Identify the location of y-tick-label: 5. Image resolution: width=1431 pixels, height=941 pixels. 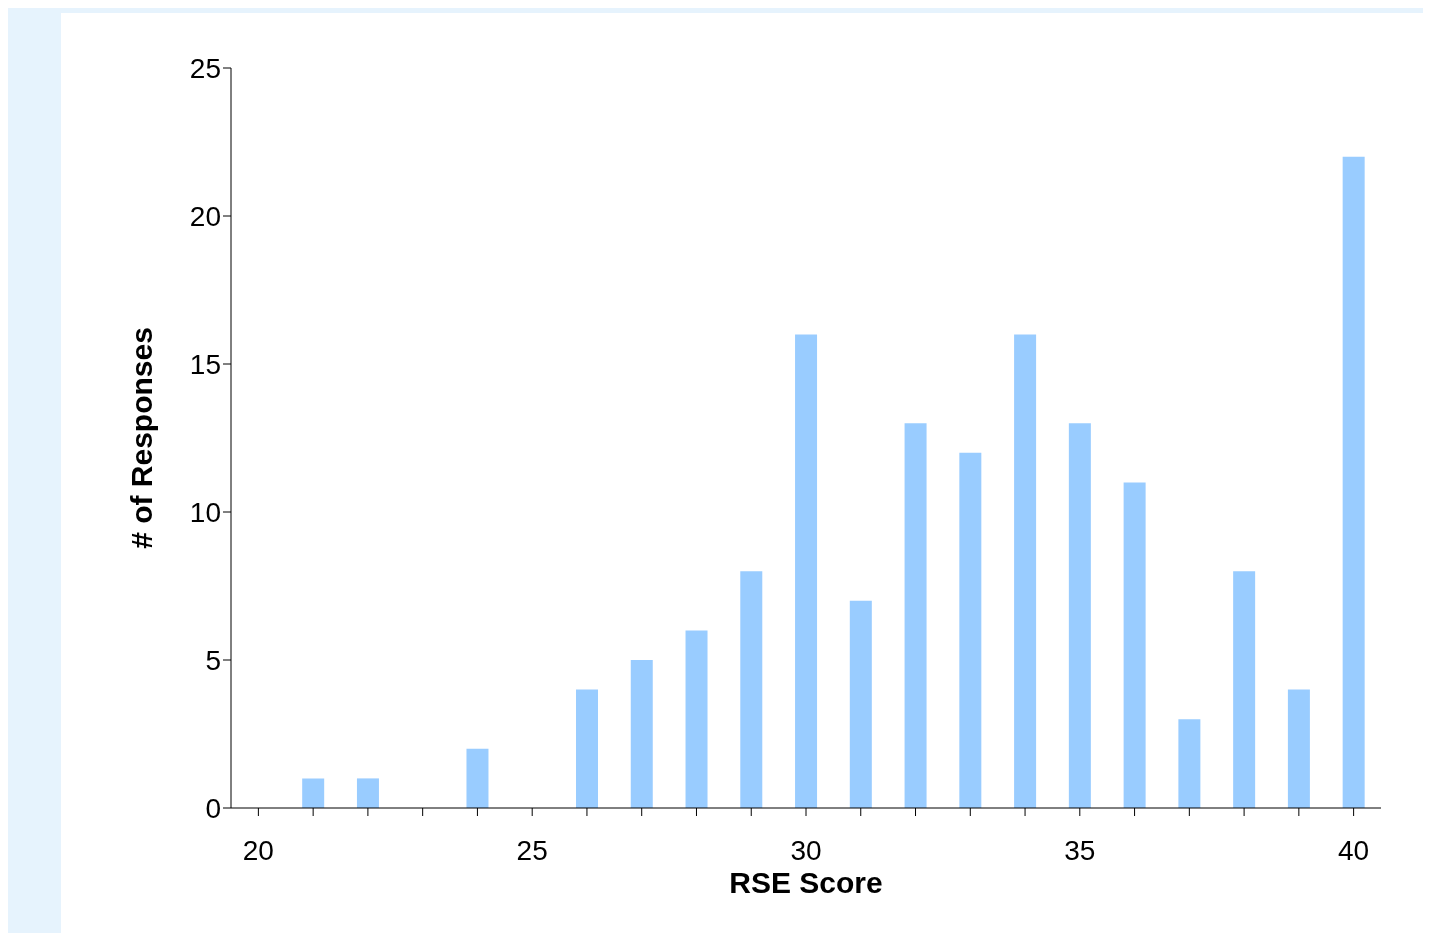
(213, 660).